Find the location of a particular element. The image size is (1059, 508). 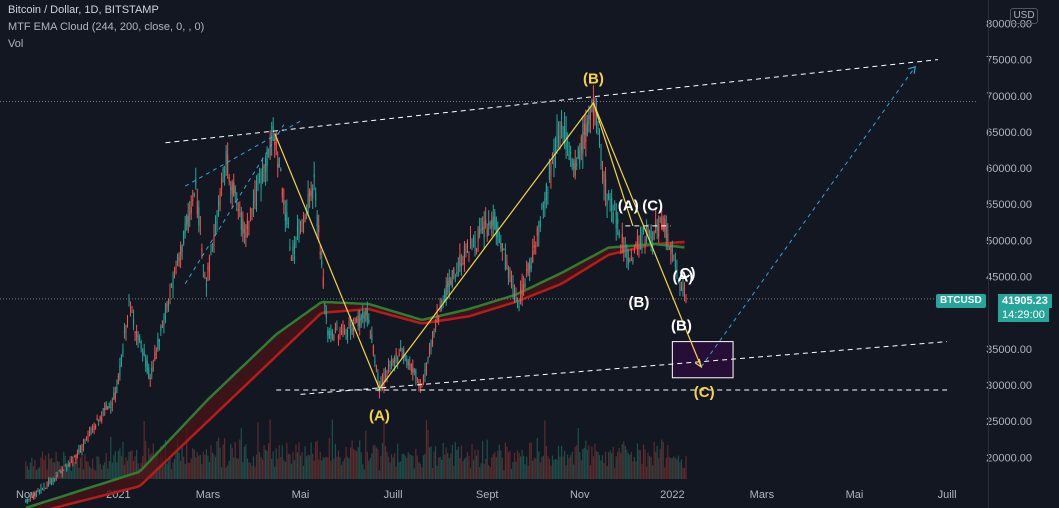

volume-legend: Vol is located at coordinates (16, 44).